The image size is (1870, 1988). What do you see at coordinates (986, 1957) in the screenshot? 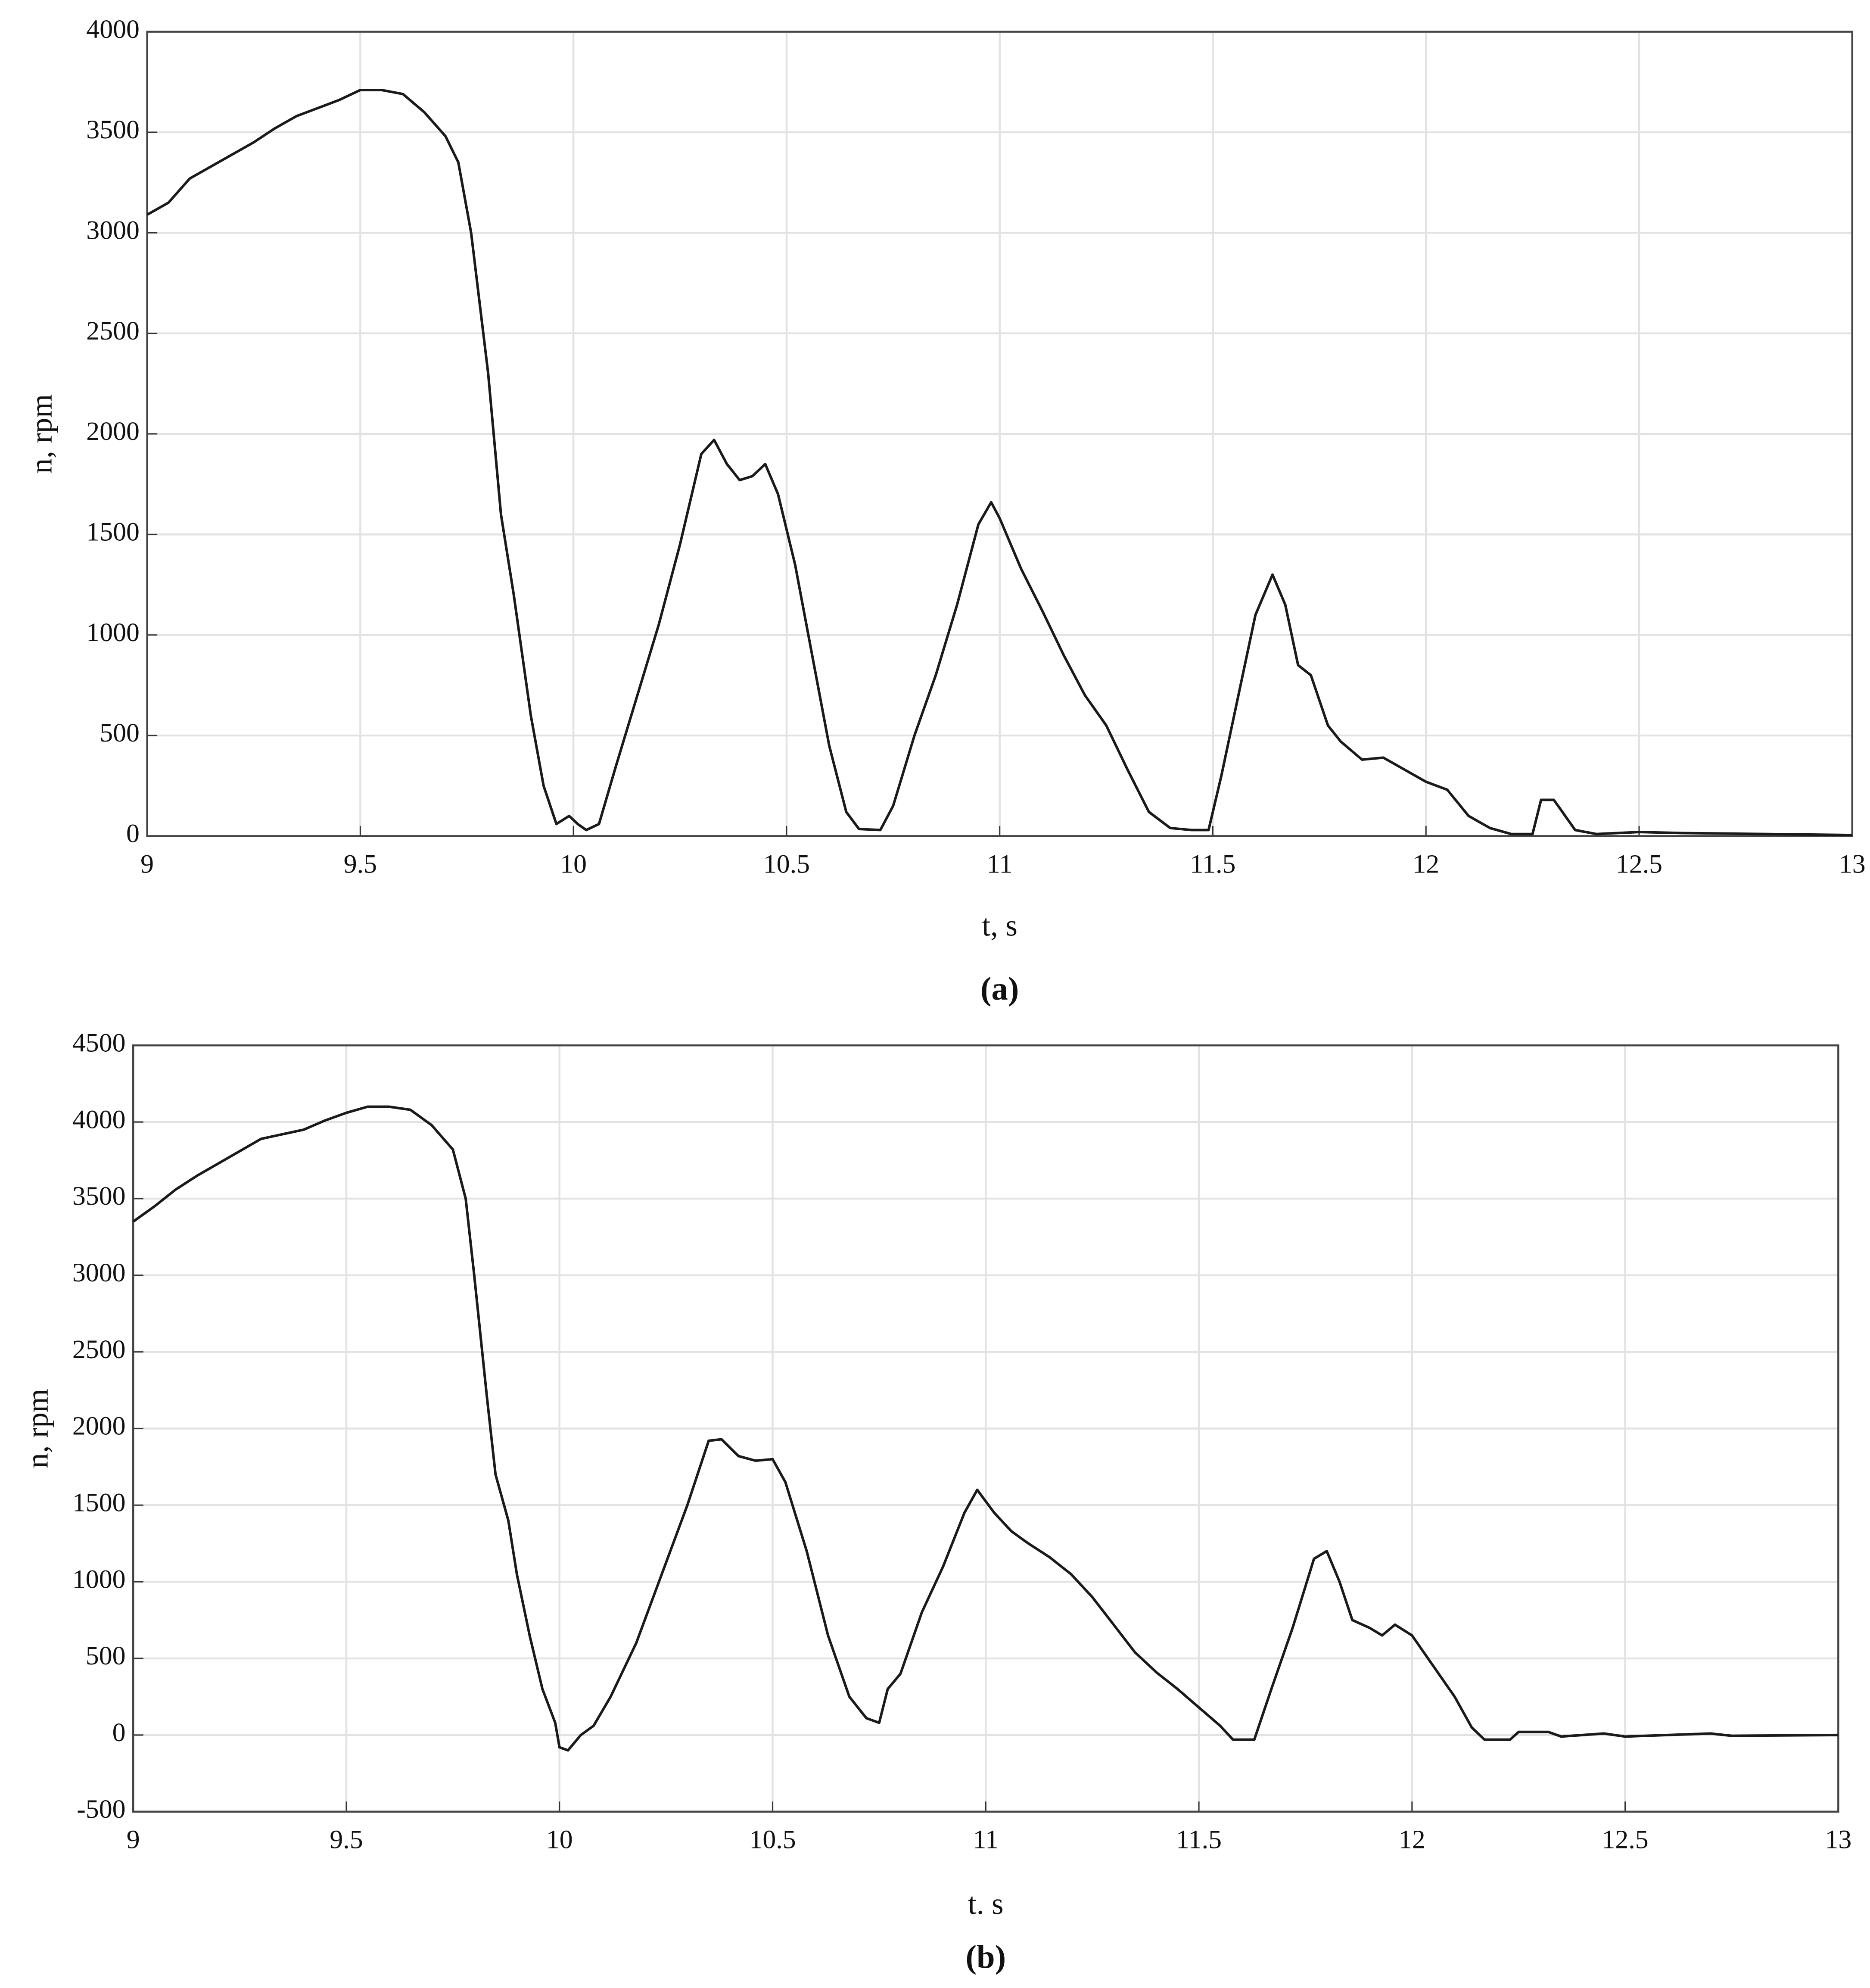
I see `caption: (b)` at bounding box center [986, 1957].